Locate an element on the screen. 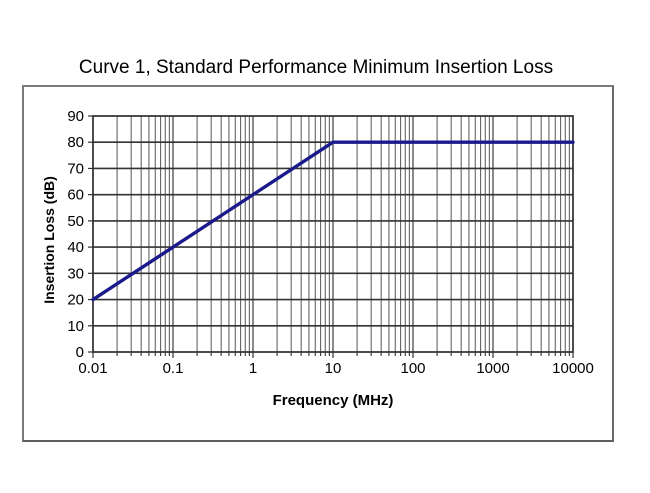 The width and height of the screenshot is (650, 493). y-tick-label: 20 is located at coordinates (75, 300).